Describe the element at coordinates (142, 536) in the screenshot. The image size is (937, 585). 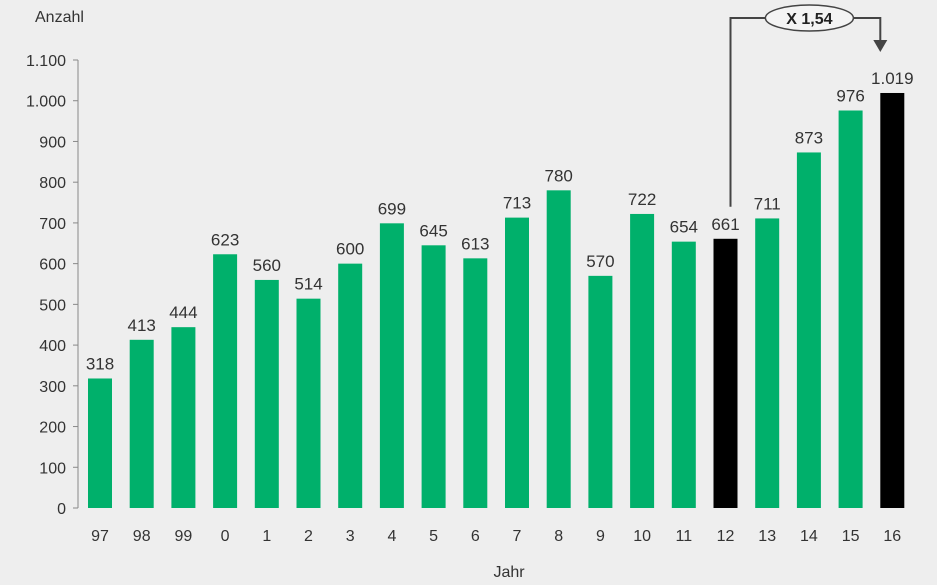
I see `x-tick-label-98: 98` at that location.